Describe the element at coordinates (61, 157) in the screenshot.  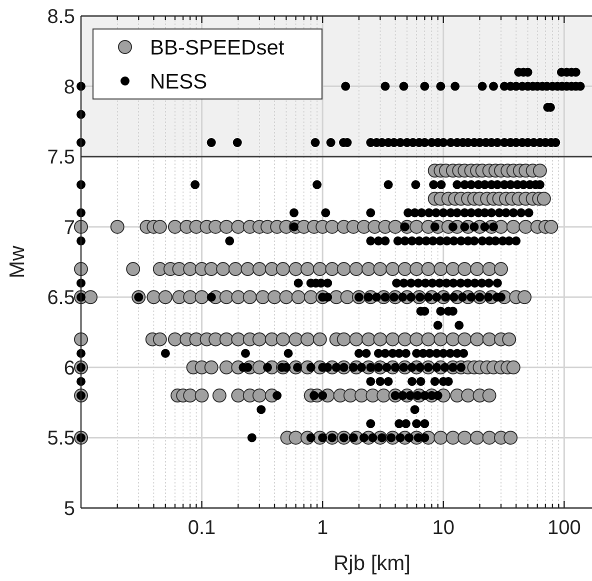
I see `y-tick-label: 7.5` at that location.